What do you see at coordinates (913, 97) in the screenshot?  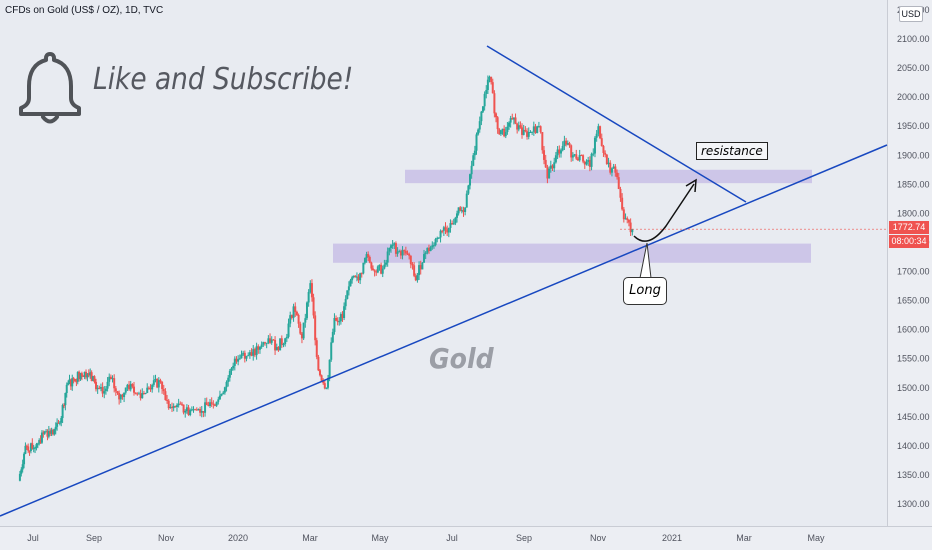 I see `price-tick-label: 2000.00` at bounding box center [913, 97].